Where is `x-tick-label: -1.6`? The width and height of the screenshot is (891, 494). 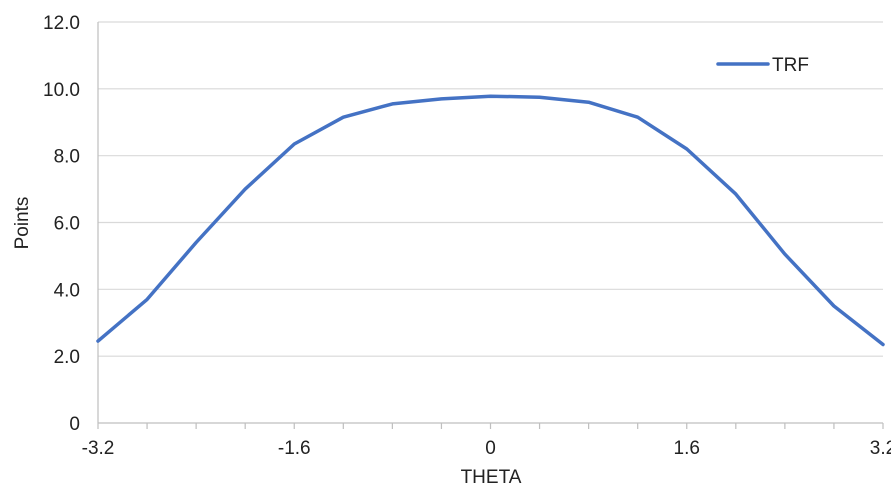 x-tick-label: -1.6 is located at coordinates (294, 448).